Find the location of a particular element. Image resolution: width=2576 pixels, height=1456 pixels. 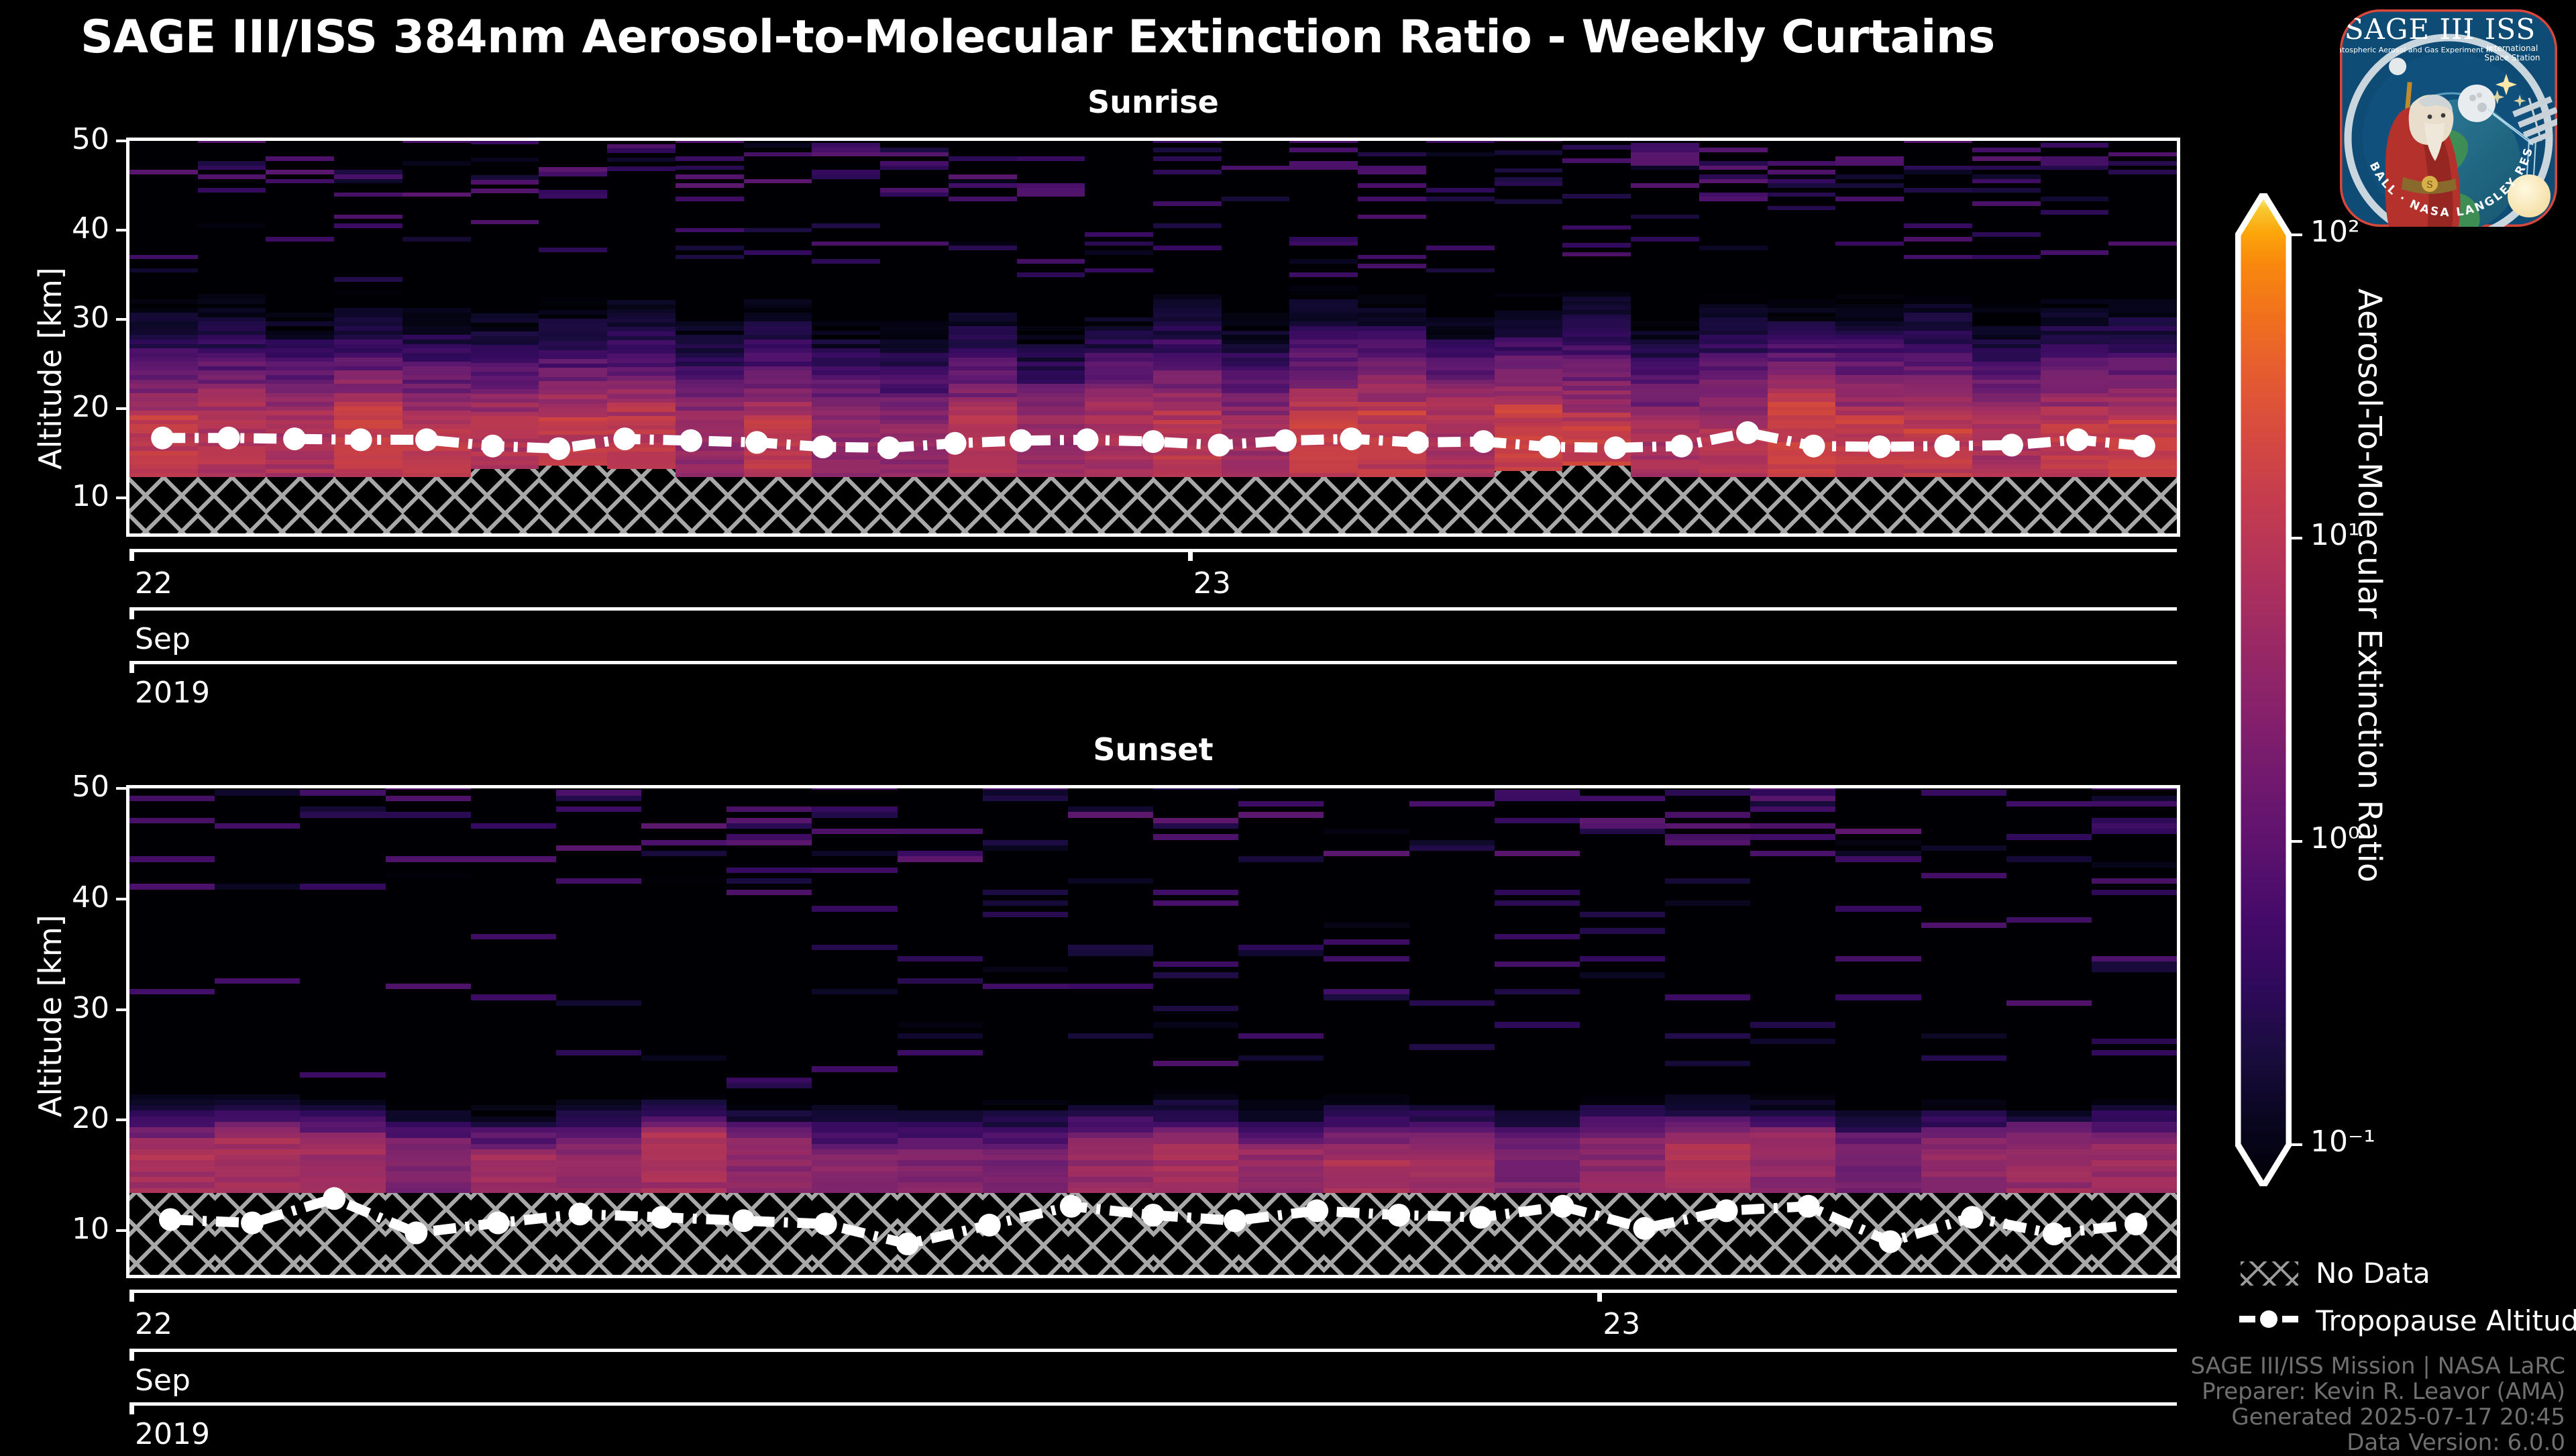

month-tick-mark is located at coordinates (131, 613).